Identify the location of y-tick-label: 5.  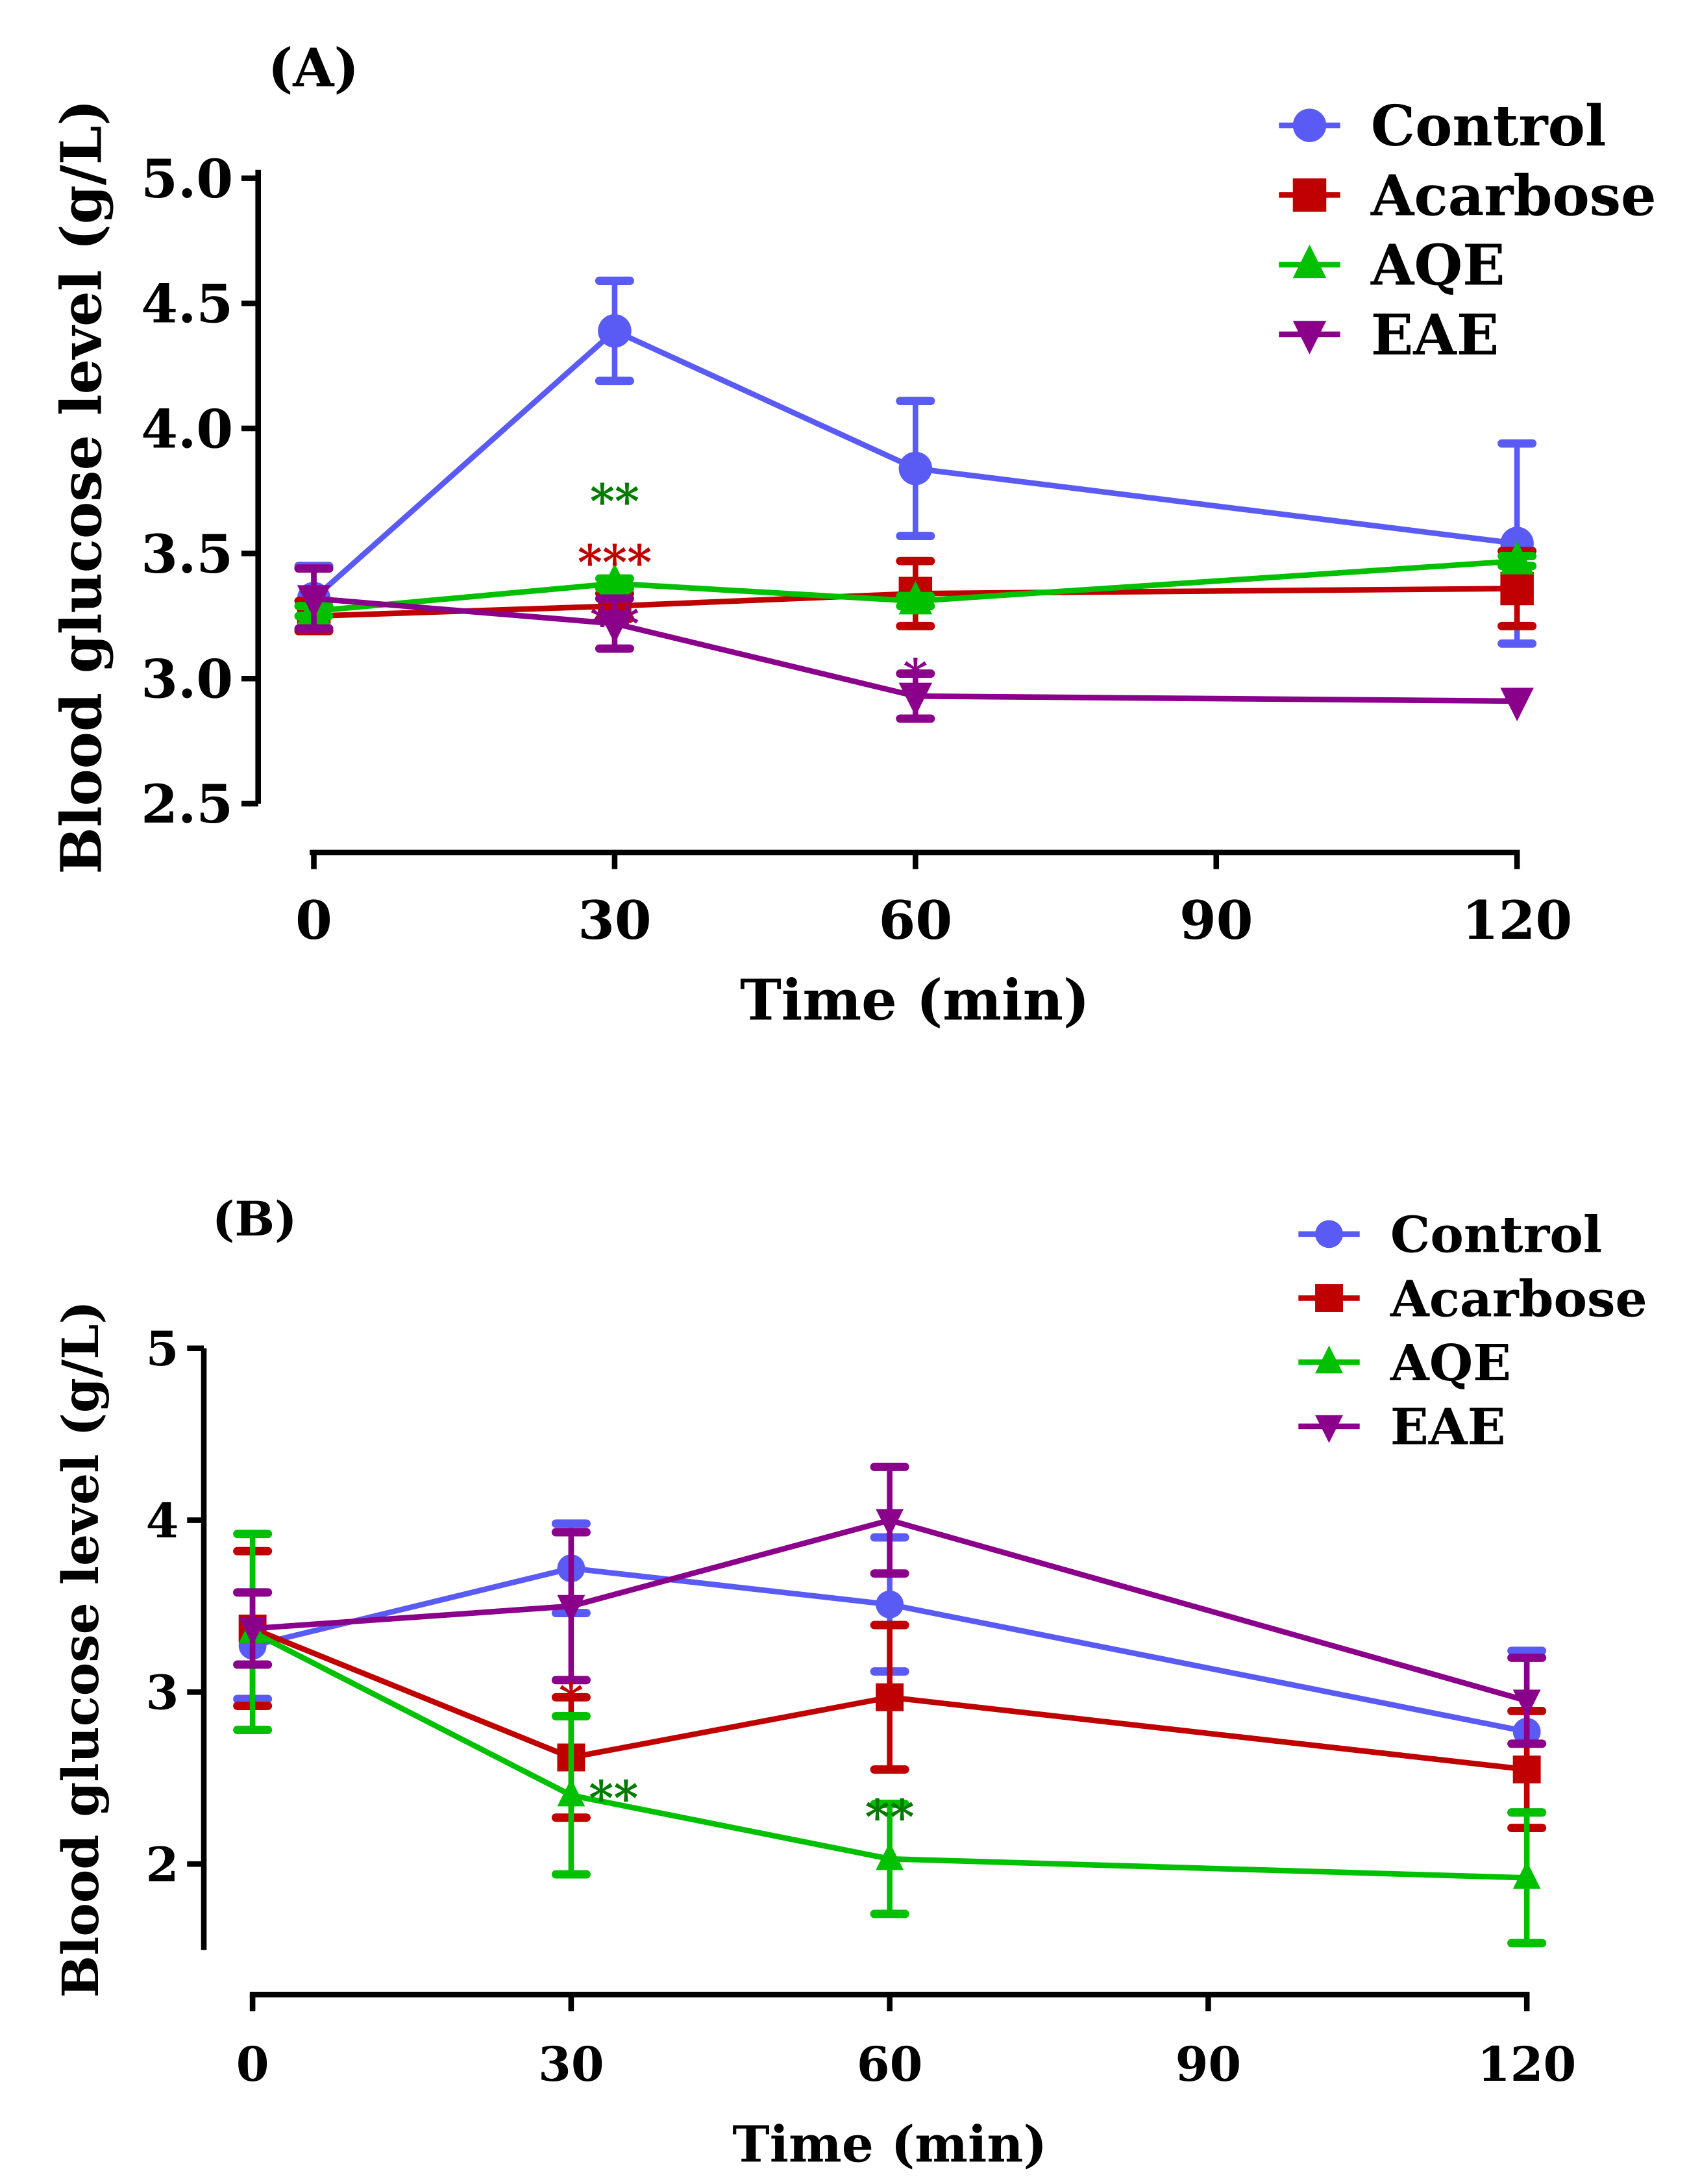
(162, 1349).